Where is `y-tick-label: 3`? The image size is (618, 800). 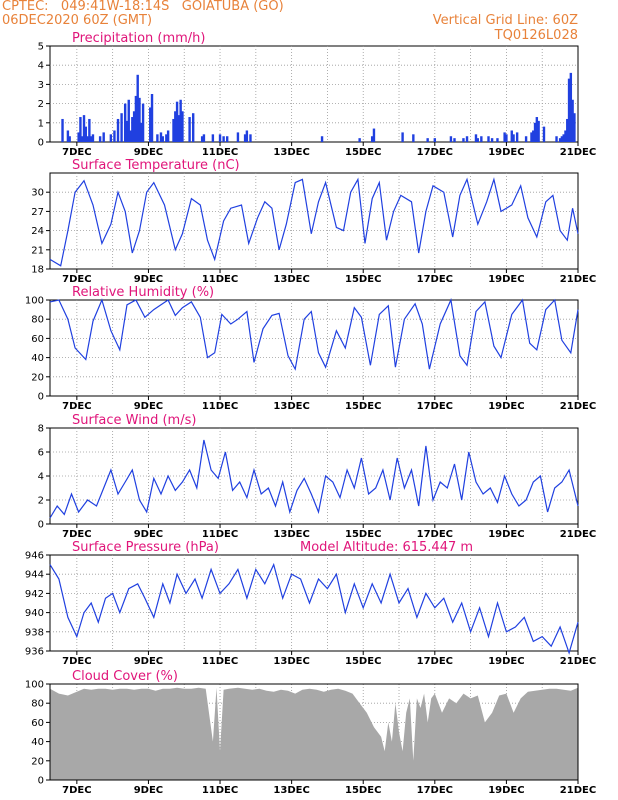
y-tick-label: 3 is located at coordinates (41, 85).